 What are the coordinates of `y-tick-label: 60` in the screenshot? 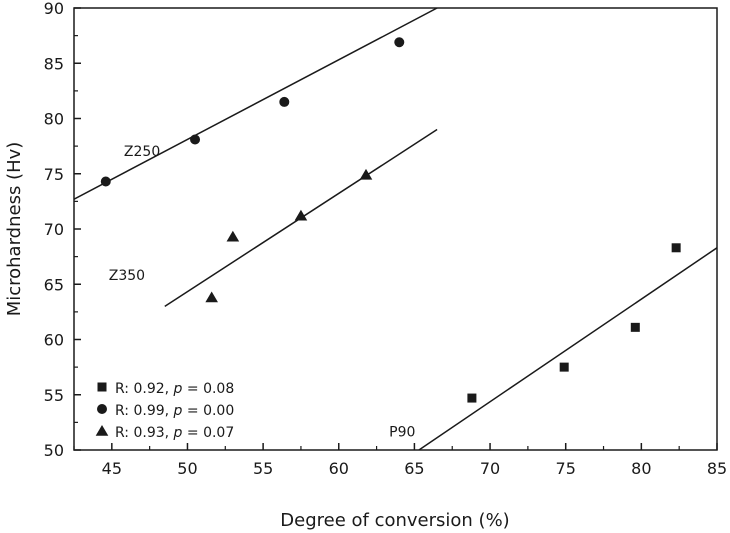 It's located at (54, 340).